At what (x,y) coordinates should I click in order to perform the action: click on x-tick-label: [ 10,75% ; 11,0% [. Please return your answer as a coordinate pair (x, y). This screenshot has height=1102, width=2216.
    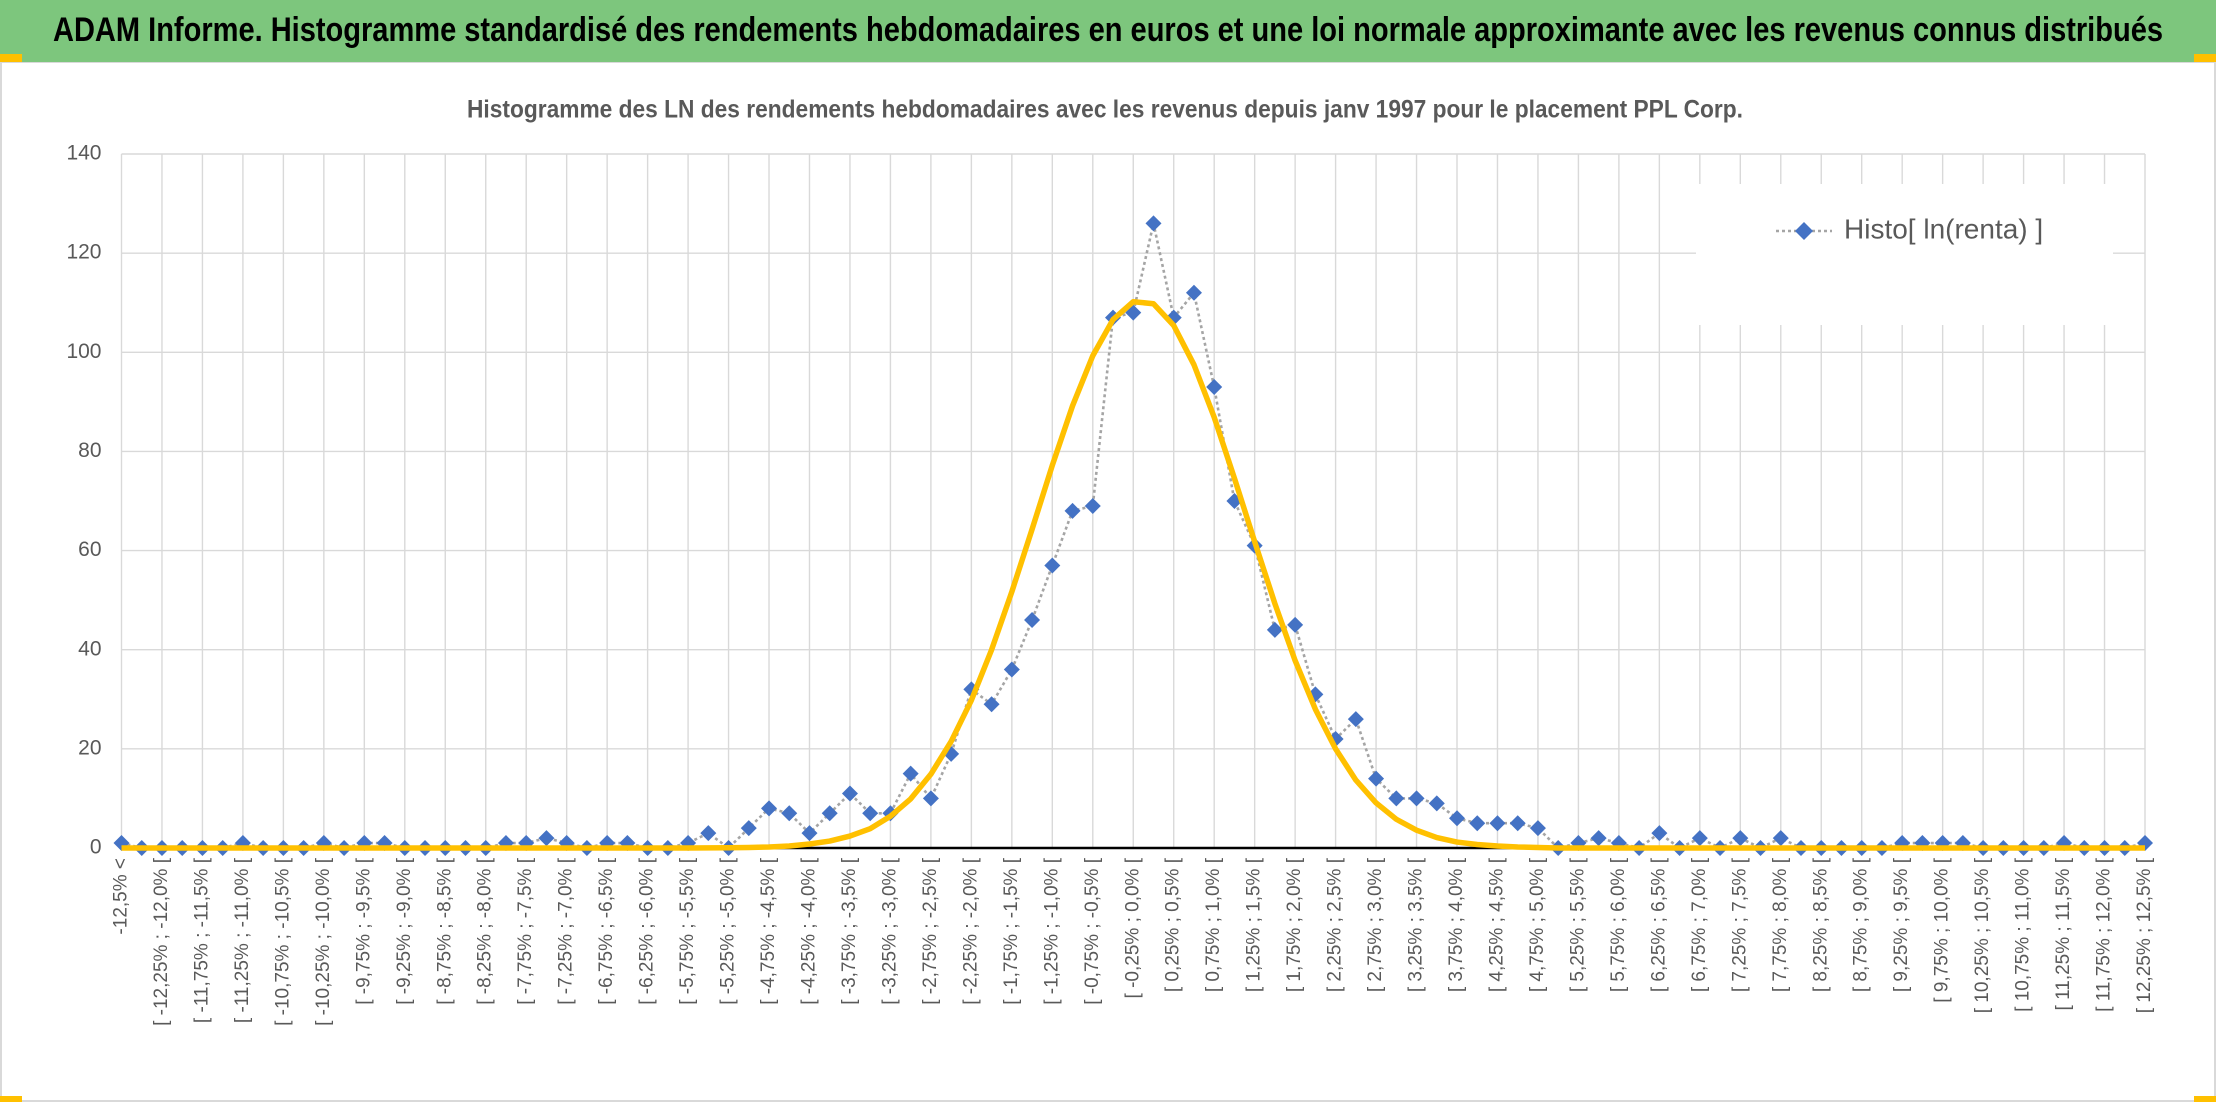
    Looking at the image, I should click on (2023, 934).